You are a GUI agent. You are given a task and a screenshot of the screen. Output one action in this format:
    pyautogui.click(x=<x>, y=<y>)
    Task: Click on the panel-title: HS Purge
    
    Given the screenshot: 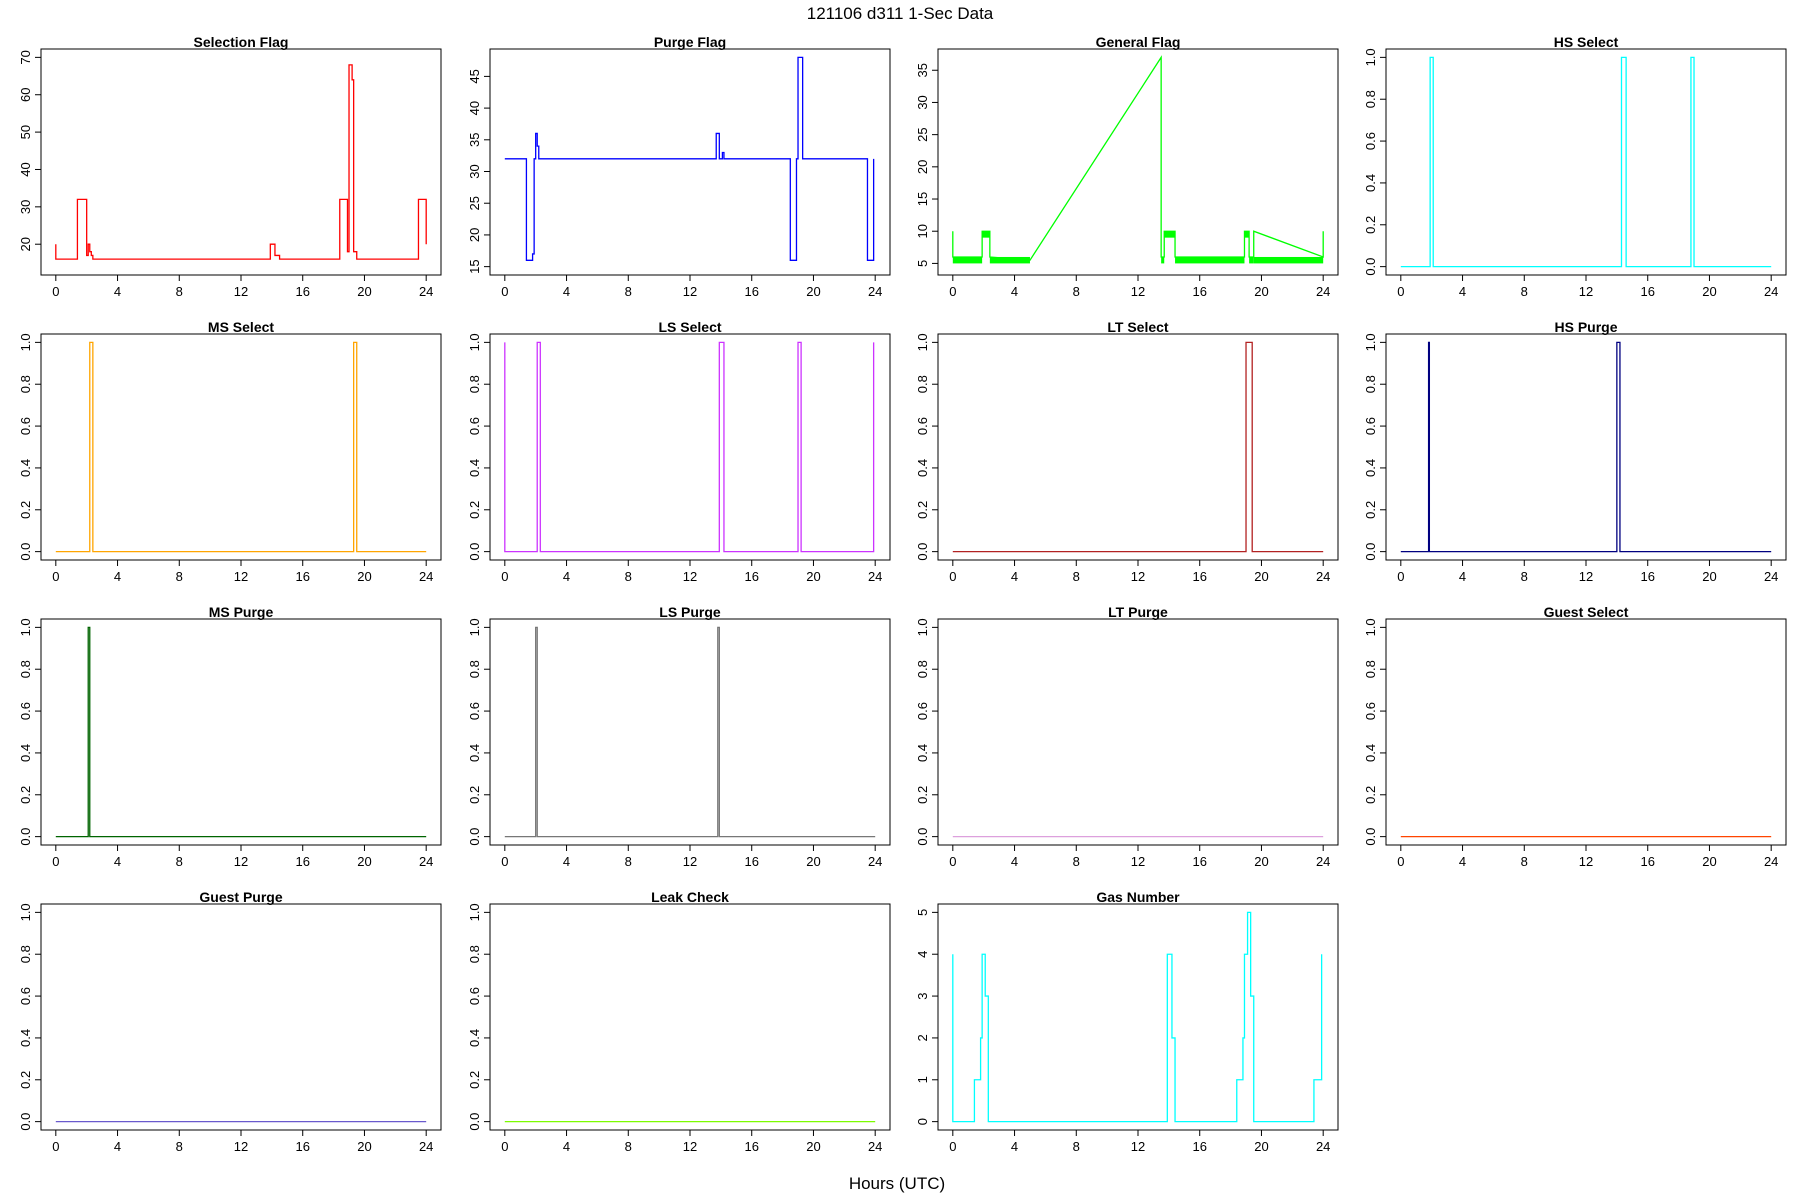 What is the action you would take?
    pyautogui.click(x=1585, y=327)
    